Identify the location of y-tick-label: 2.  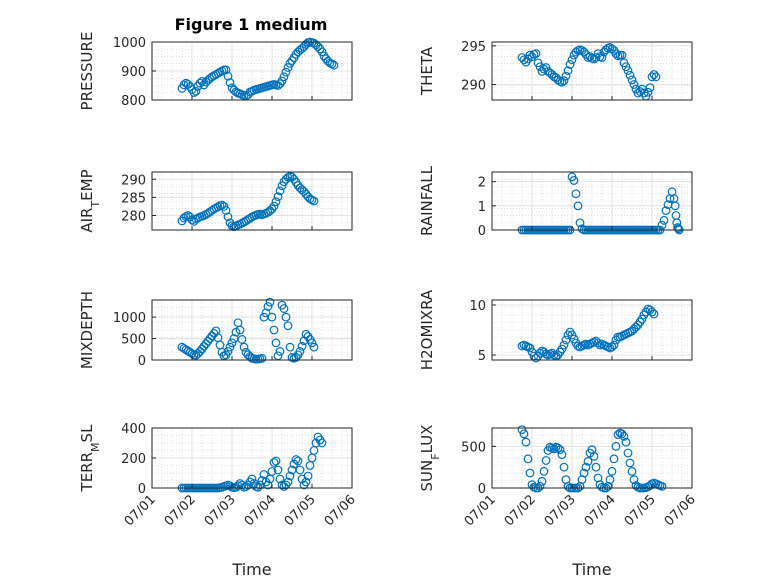
(482, 183).